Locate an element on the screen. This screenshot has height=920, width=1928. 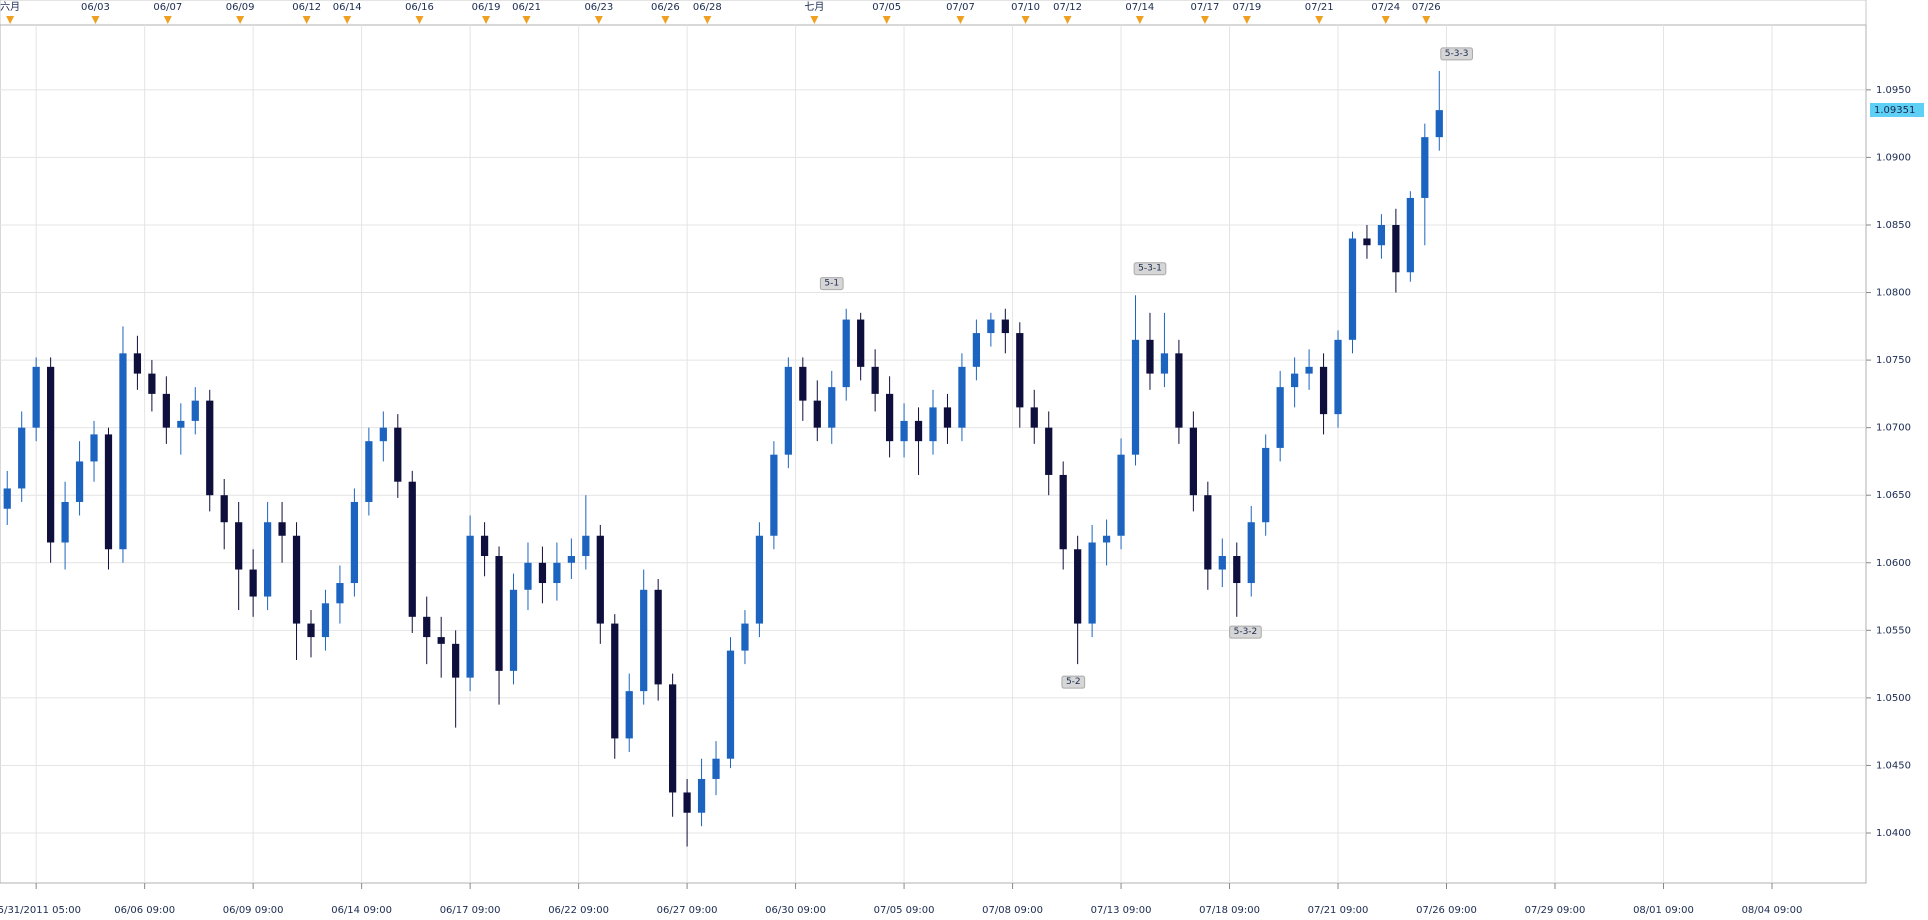
annotation-label: 5-3-2 is located at coordinates (1246, 632).